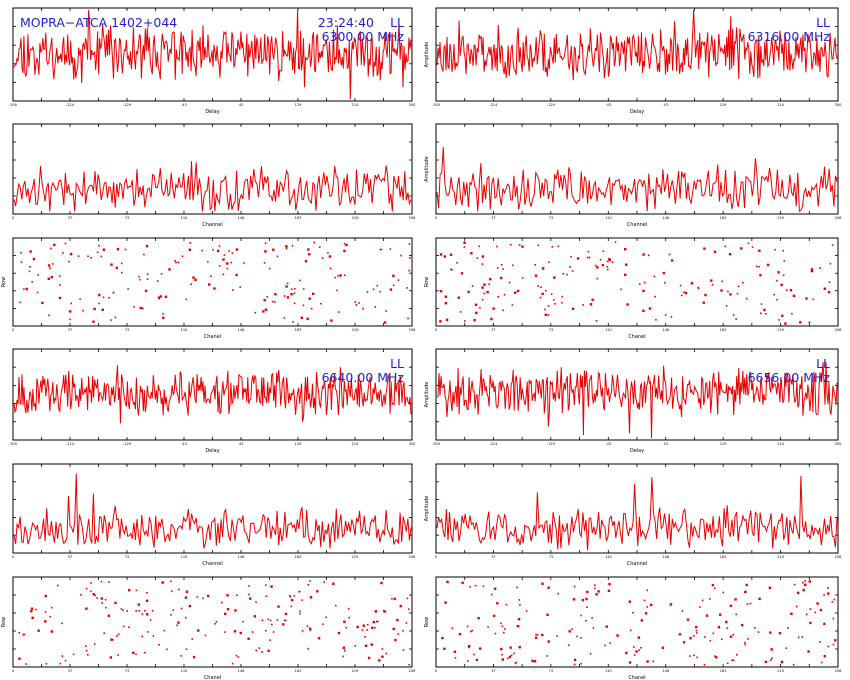 This screenshot has width=850, height=680. I want to click on x-tick-label: 0, so click(13, 330).